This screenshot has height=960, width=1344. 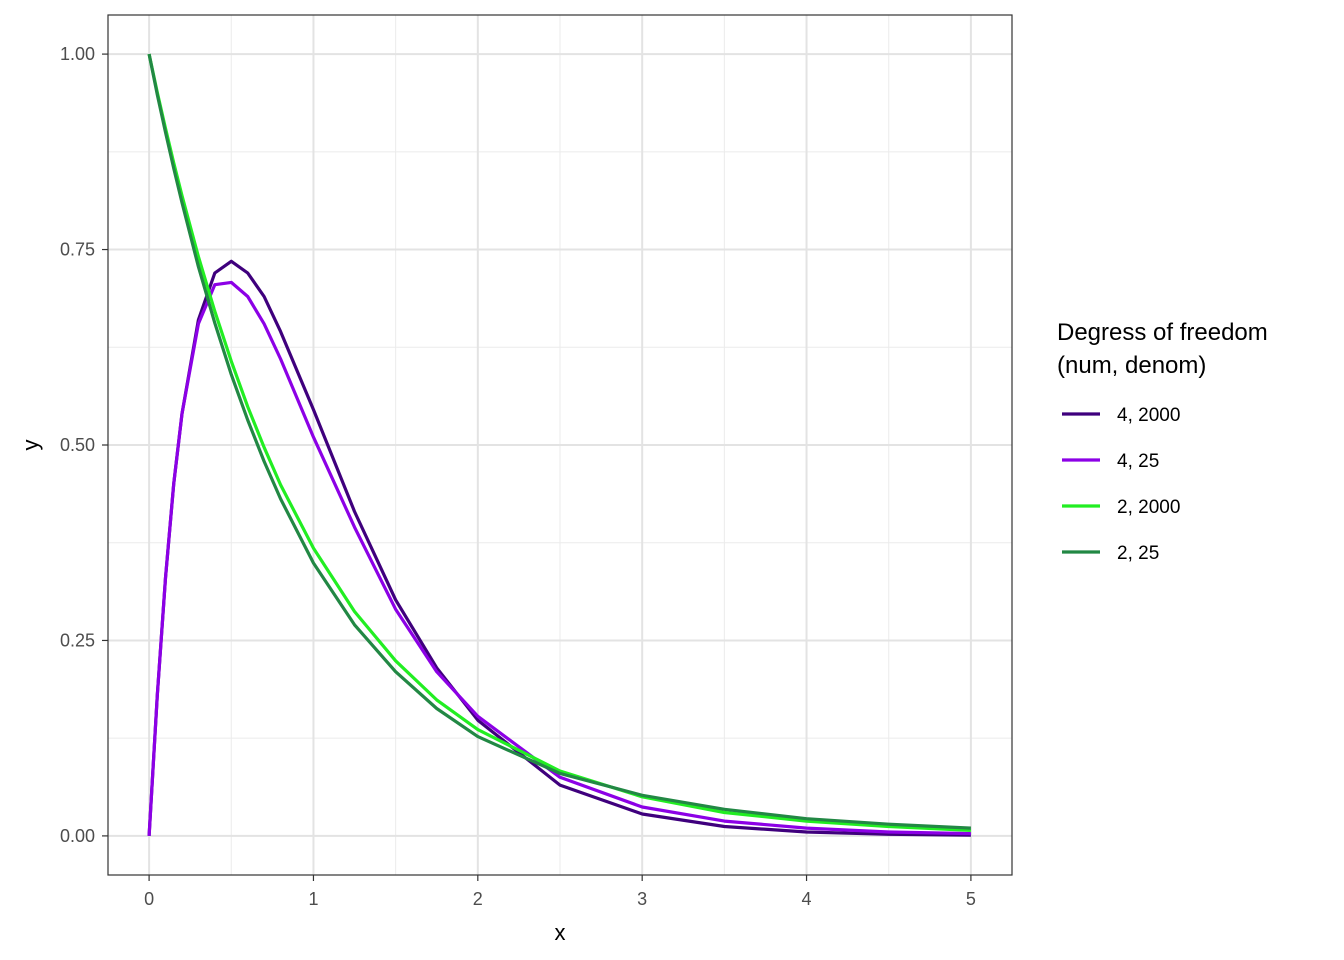 I want to click on y-axis-title: y, so click(x=30, y=445).